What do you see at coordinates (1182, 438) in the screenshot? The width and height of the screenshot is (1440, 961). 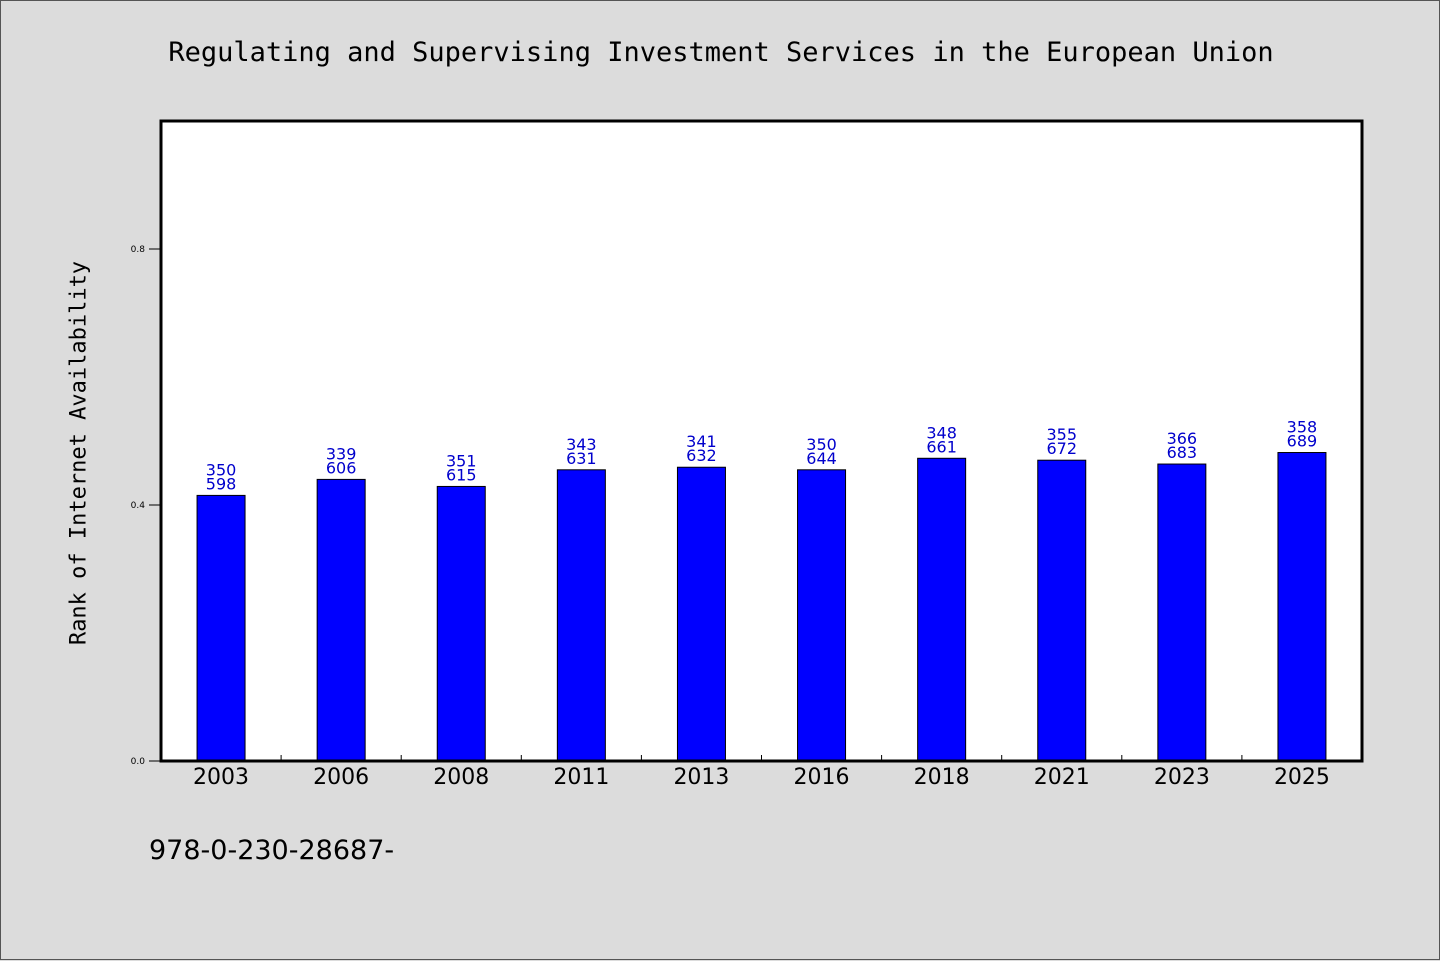 I see `bar-label-top: 366` at bounding box center [1182, 438].